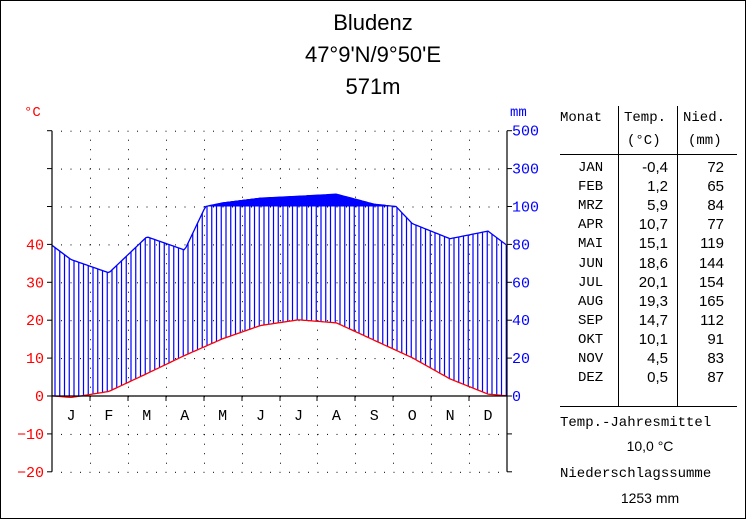 The height and width of the screenshot is (519, 746). What do you see at coordinates (715, 225) in the screenshot?
I see `table-cell-prec: 77` at bounding box center [715, 225].